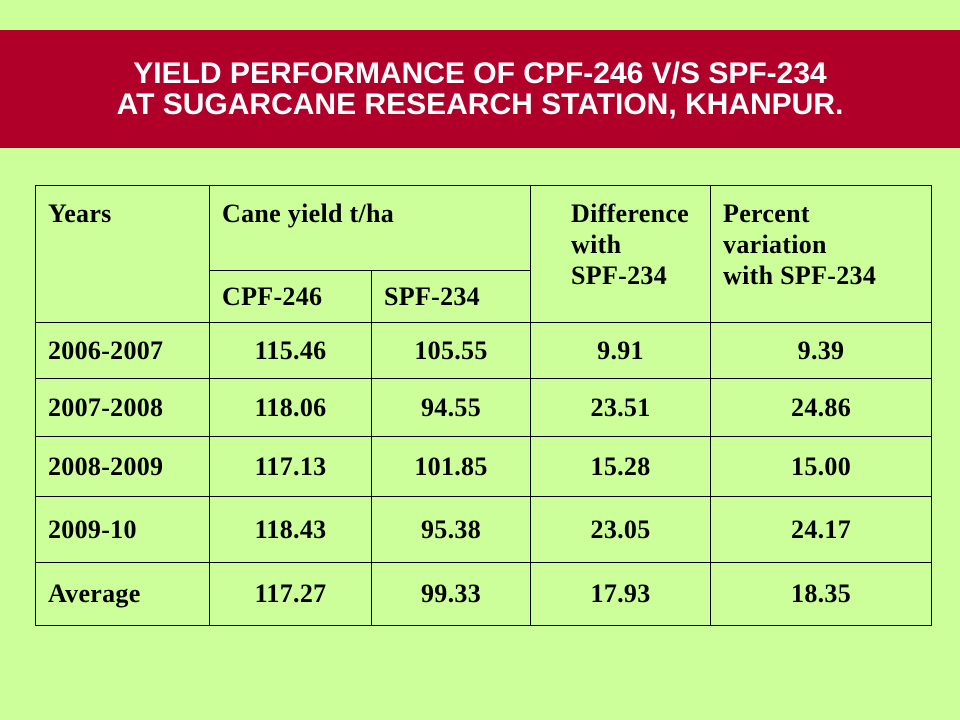  Describe the element at coordinates (621, 407) in the screenshot. I see `data-cell: 23.51` at that location.